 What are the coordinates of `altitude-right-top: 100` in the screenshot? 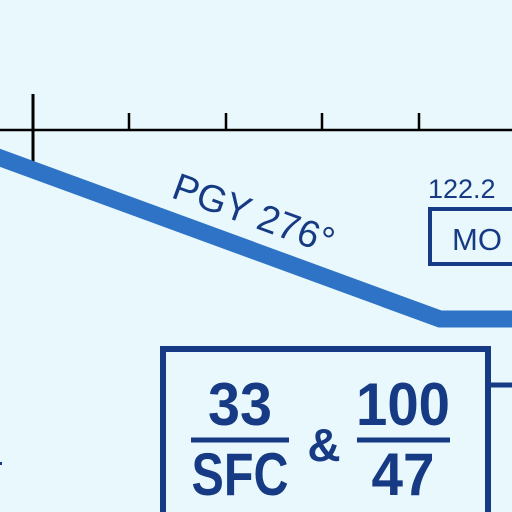 It's located at (403, 404).